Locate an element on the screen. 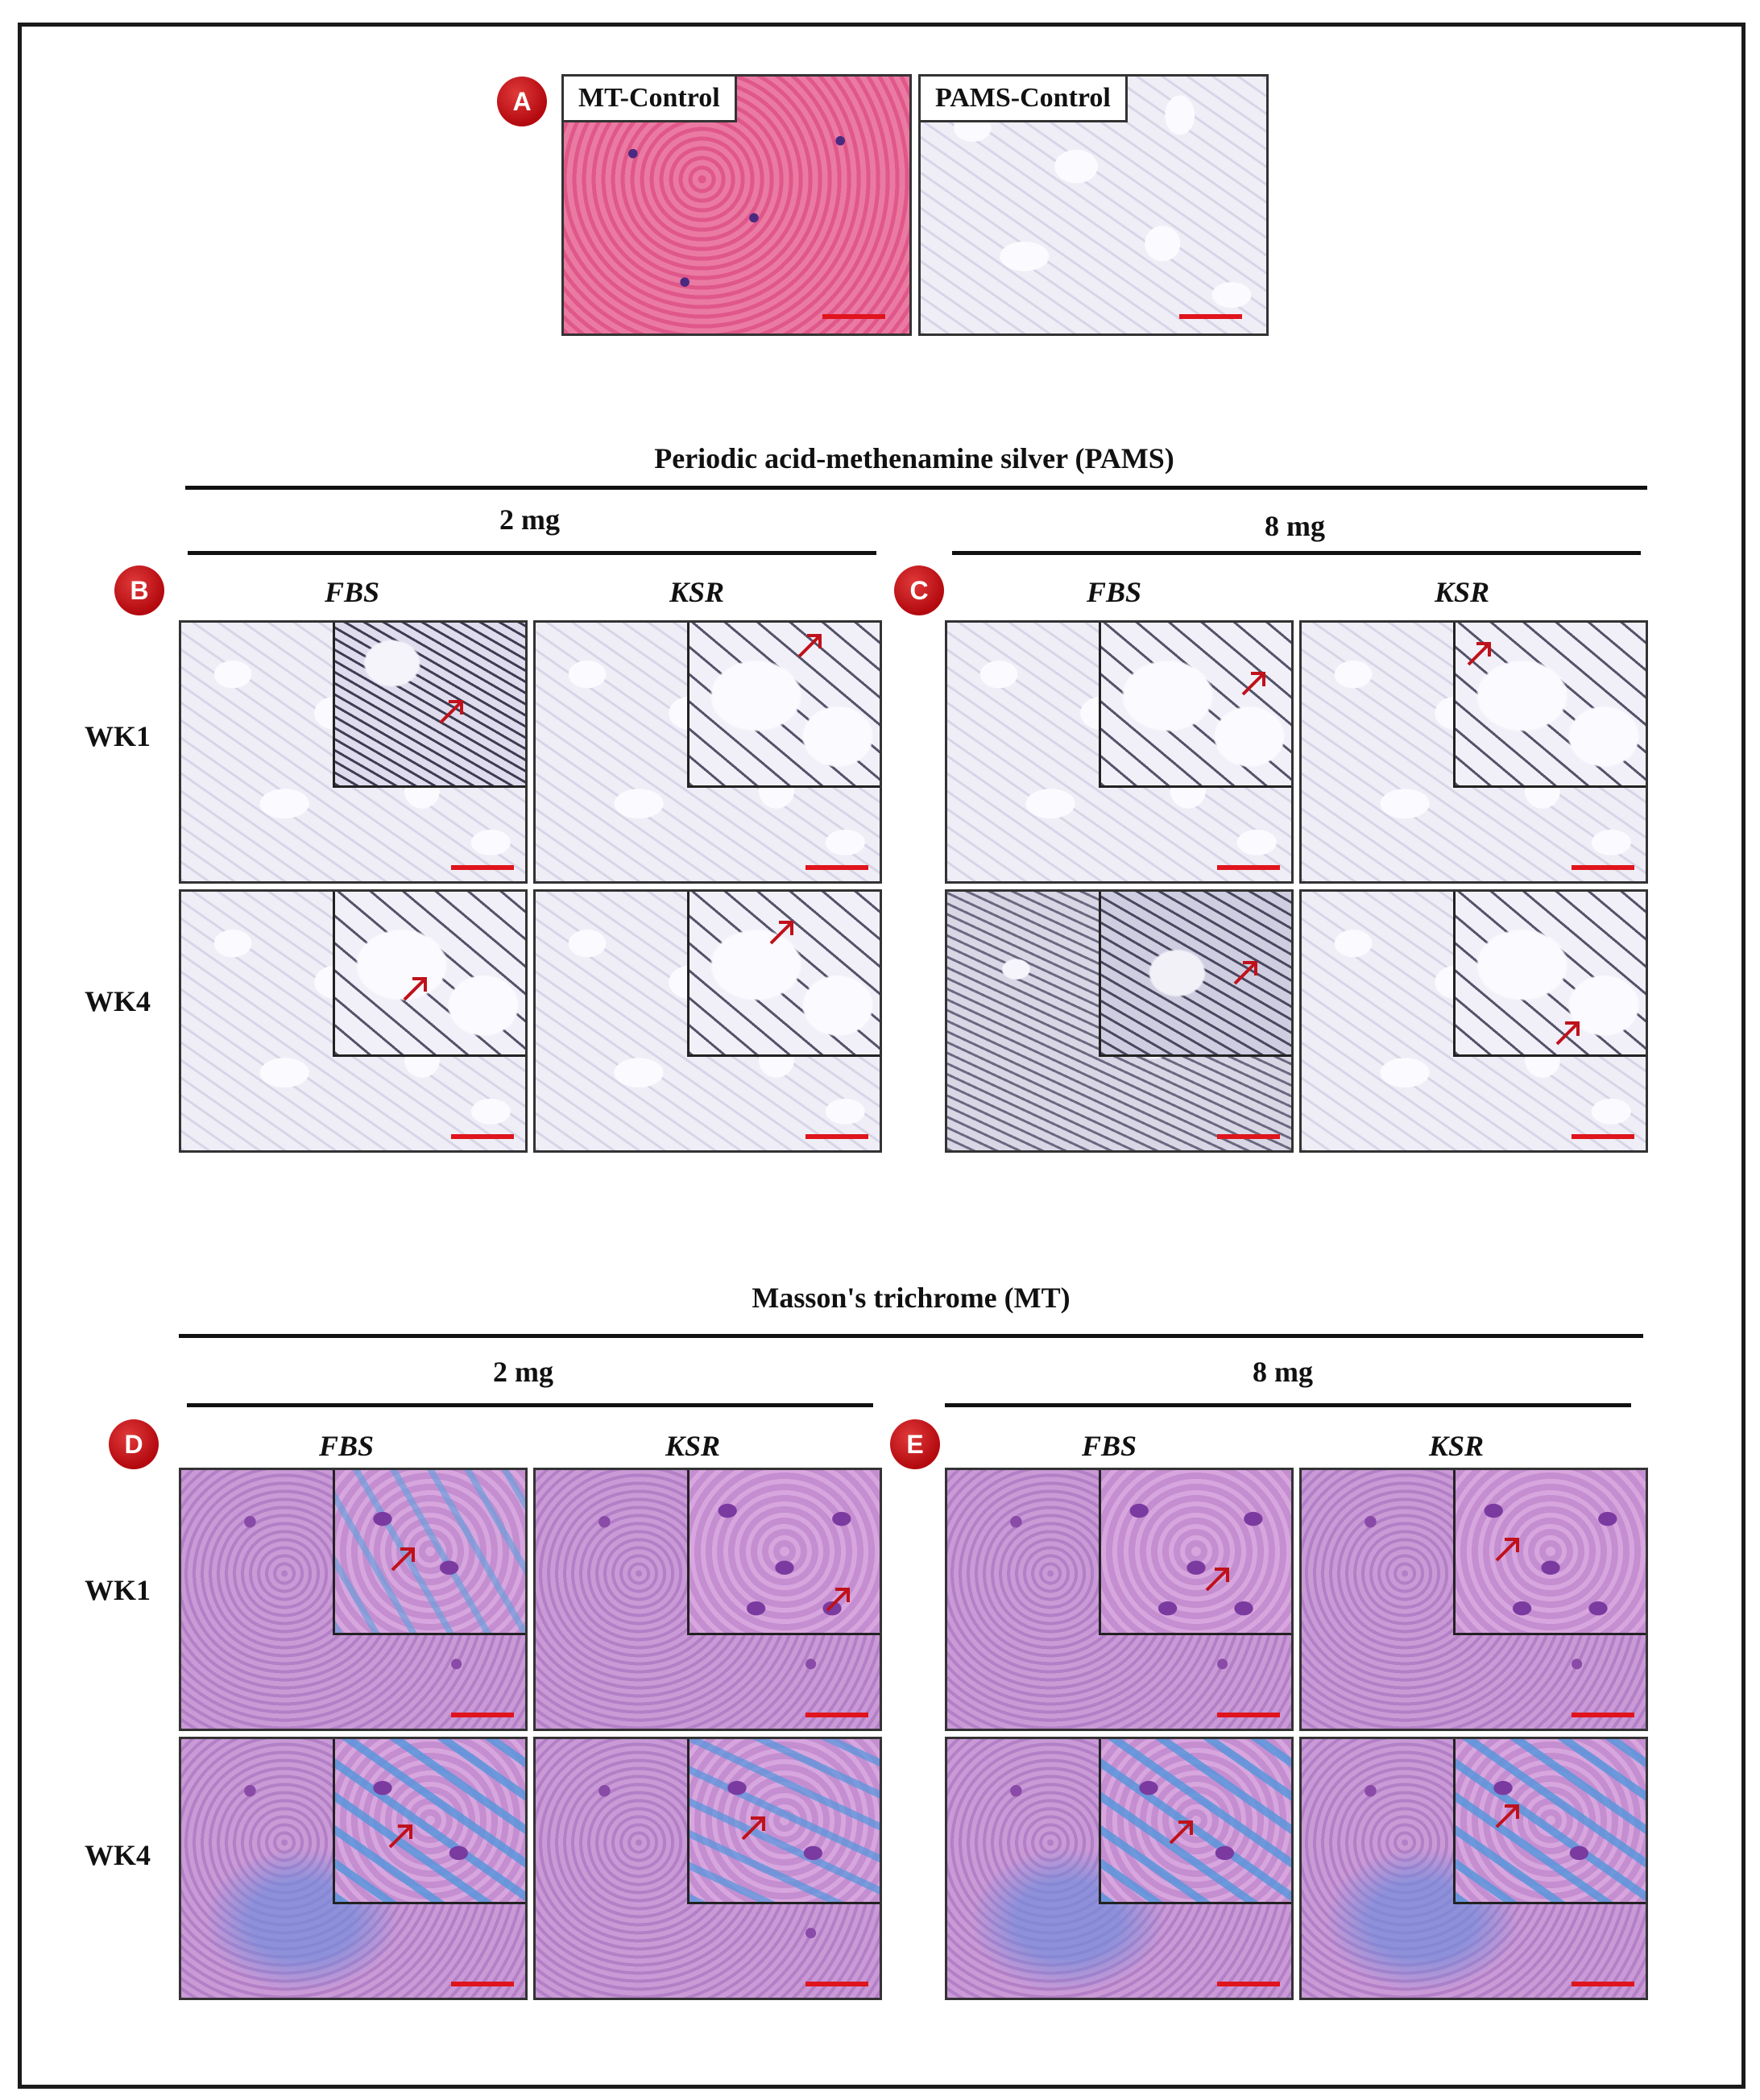 Image resolution: width=1760 pixels, height=2100 pixels. pams-dose-8mg: 8 mg is located at coordinates (1295, 526).